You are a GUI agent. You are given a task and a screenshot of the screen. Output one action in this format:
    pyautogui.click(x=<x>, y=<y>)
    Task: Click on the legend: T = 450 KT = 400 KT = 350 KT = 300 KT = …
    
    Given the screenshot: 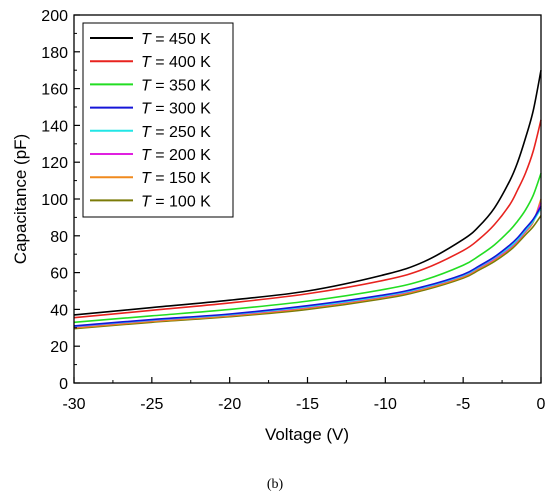 What is the action you would take?
    pyautogui.click(x=158, y=120)
    